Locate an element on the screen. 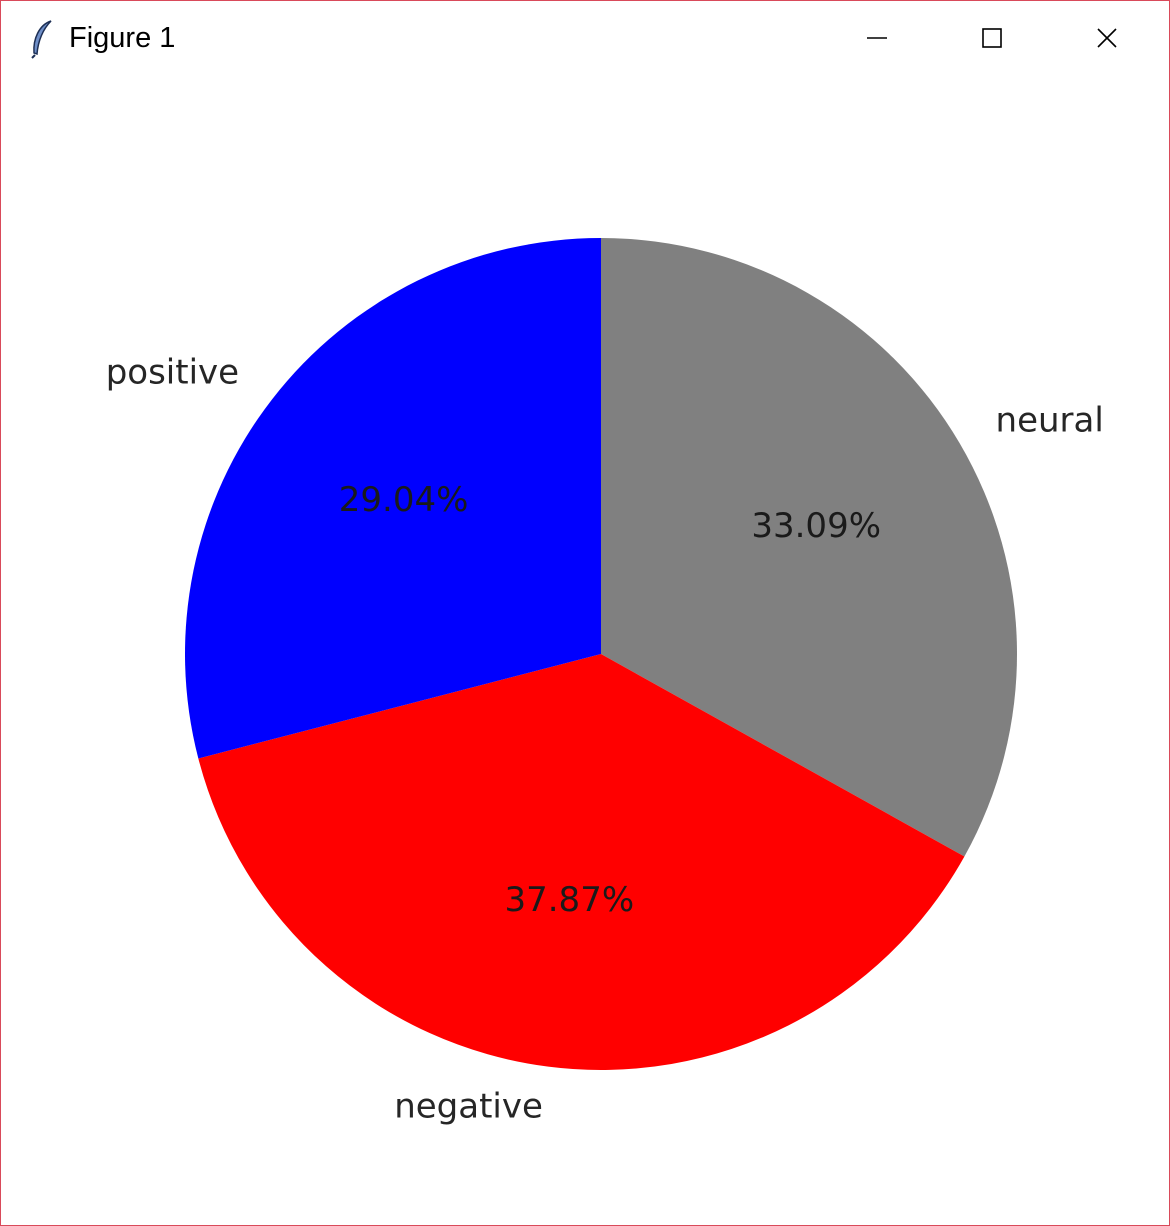  slice-label-negative: negative is located at coordinates (468, 1106).